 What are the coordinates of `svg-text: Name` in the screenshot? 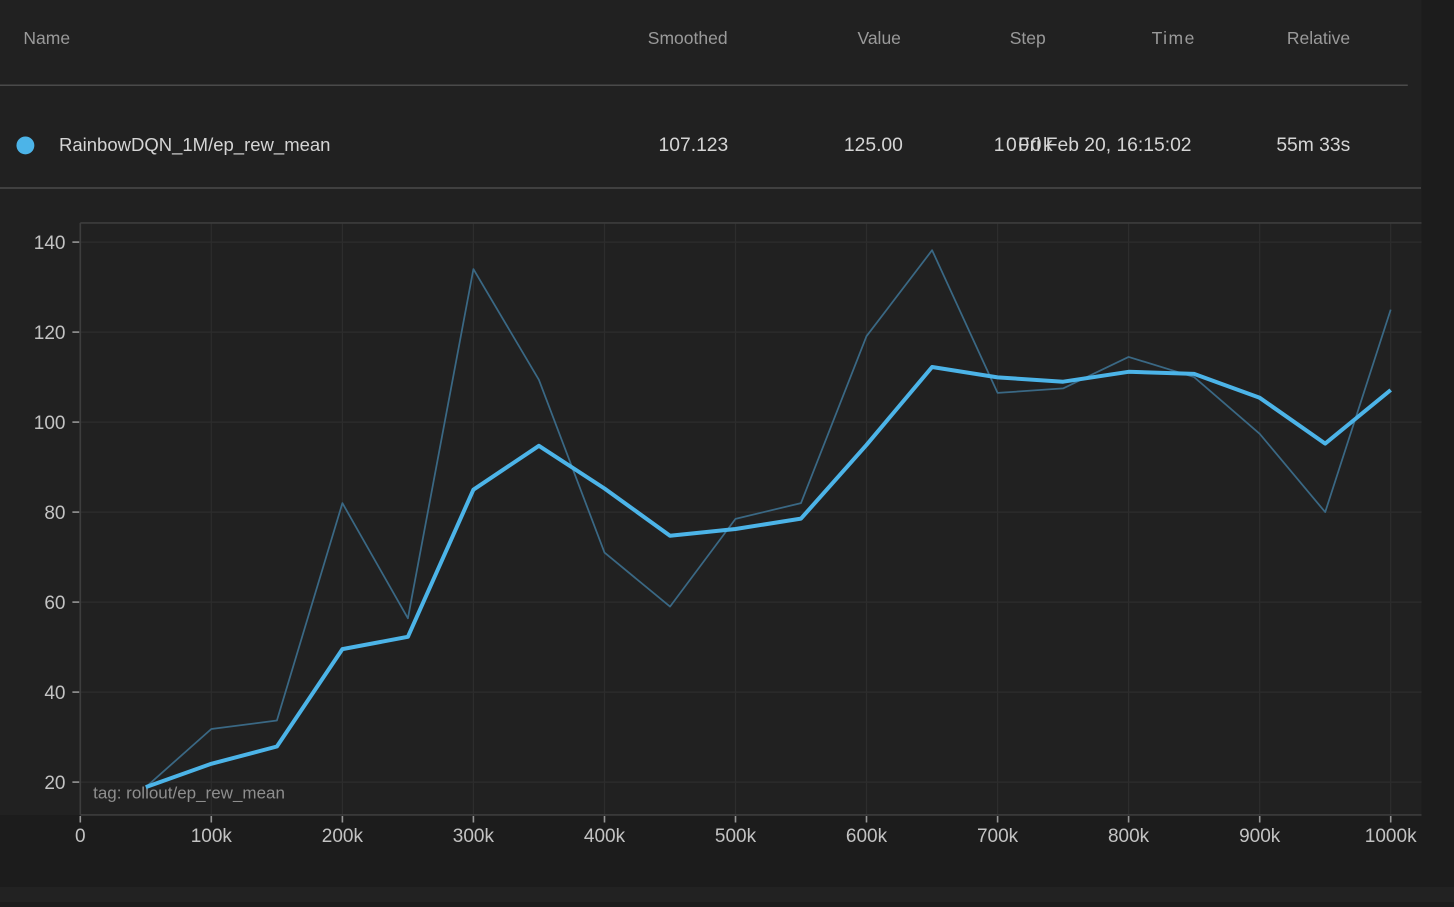 It's located at (46, 38).